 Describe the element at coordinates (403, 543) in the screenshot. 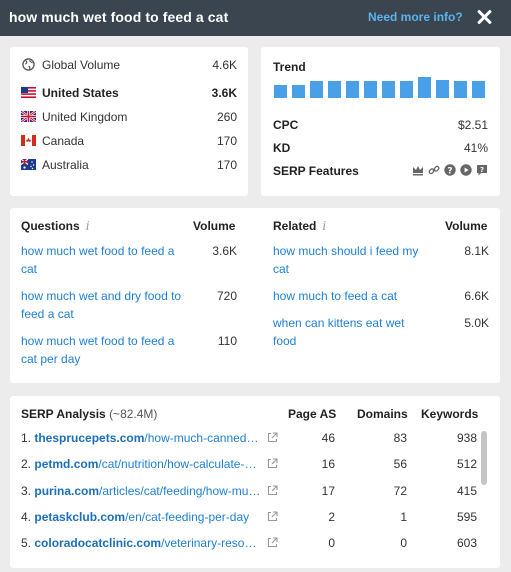

I see `result-domains: 0` at that location.